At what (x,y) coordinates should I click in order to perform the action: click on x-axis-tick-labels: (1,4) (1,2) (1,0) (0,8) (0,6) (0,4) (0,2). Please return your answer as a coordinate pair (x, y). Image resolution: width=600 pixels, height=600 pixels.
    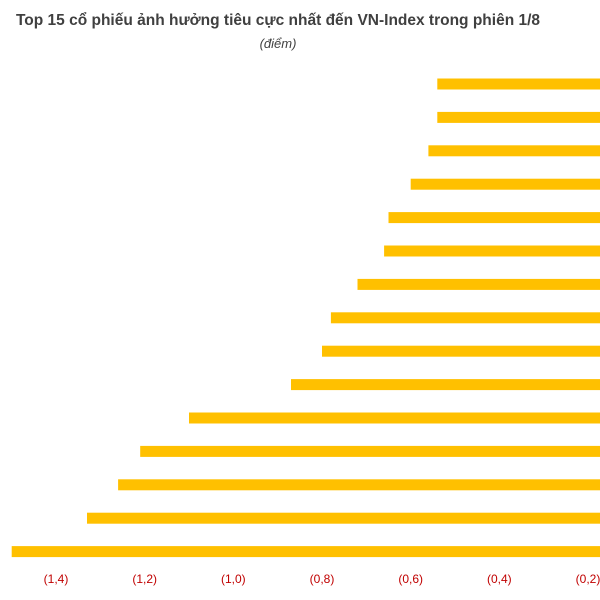
    Looking at the image, I should click on (322, 579).